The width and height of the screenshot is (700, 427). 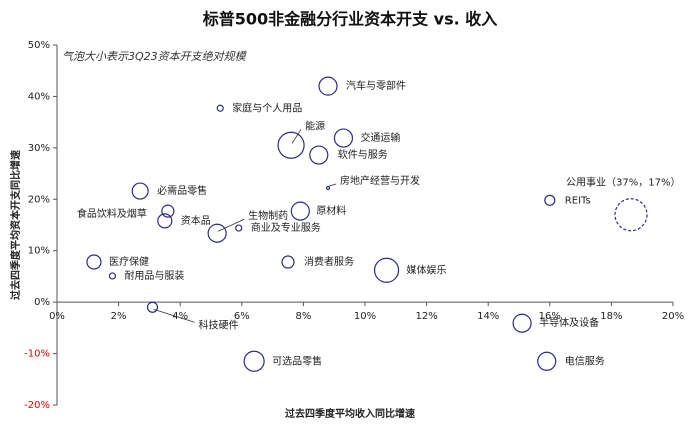 What do you see at coordinates (426, 316) in the screenshot?
I see `x-tick-label: 12%` at bounding box center [426, 316].